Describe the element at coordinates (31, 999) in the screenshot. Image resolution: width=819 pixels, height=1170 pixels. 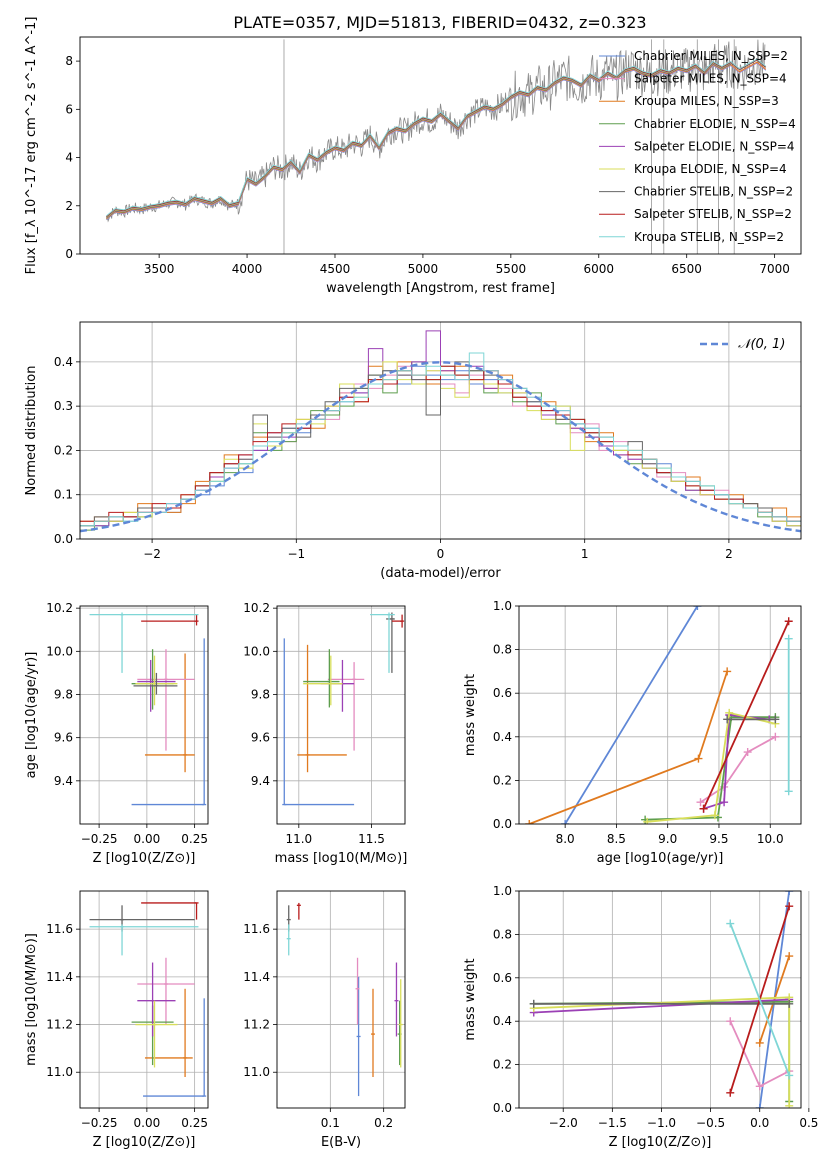
I see `mass_vs_Z-ylabel: mass [log10(M/M⊙)]` at that location.